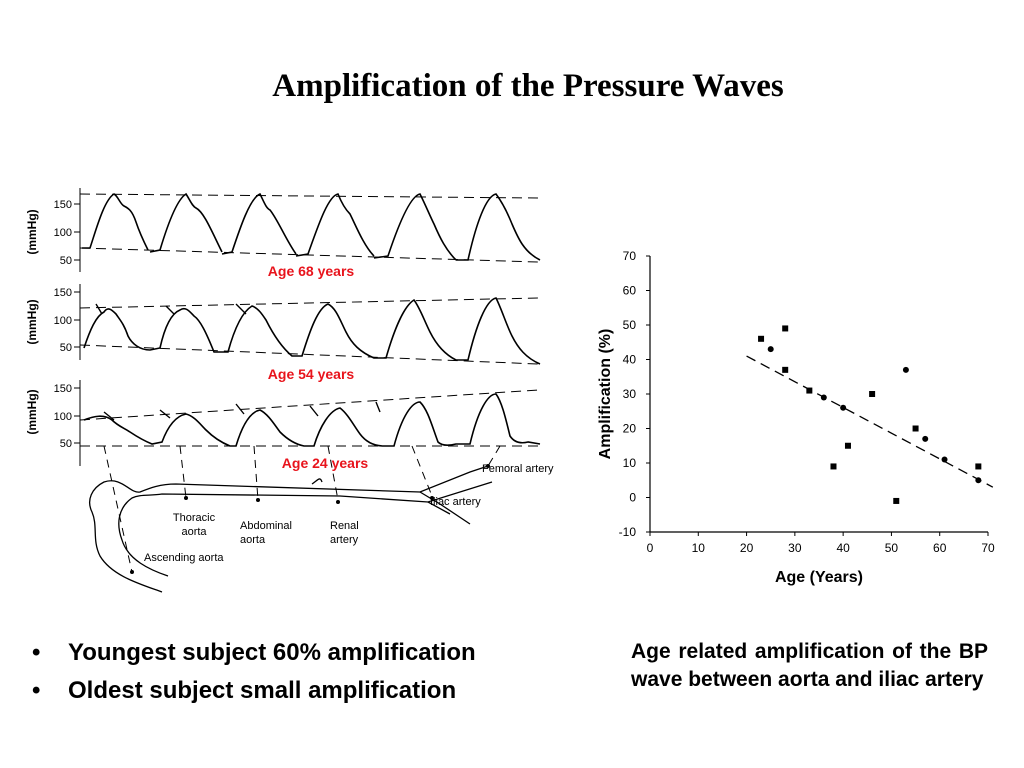 The height and width of the screenshot is (768, 1024). Describe the element at coordinates (455, 502) in the screenshot. I see `label-iliac-artery: Iliac artery` at that location.